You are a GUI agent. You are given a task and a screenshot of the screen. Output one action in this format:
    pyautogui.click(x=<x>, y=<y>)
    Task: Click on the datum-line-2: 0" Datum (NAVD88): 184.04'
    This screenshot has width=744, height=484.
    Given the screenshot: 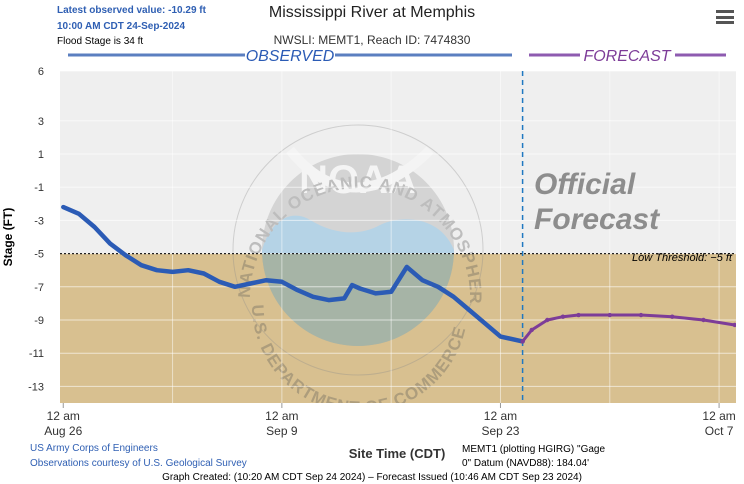 What is the action you would take?
    pyautogui.click(x=525, y=463)
    